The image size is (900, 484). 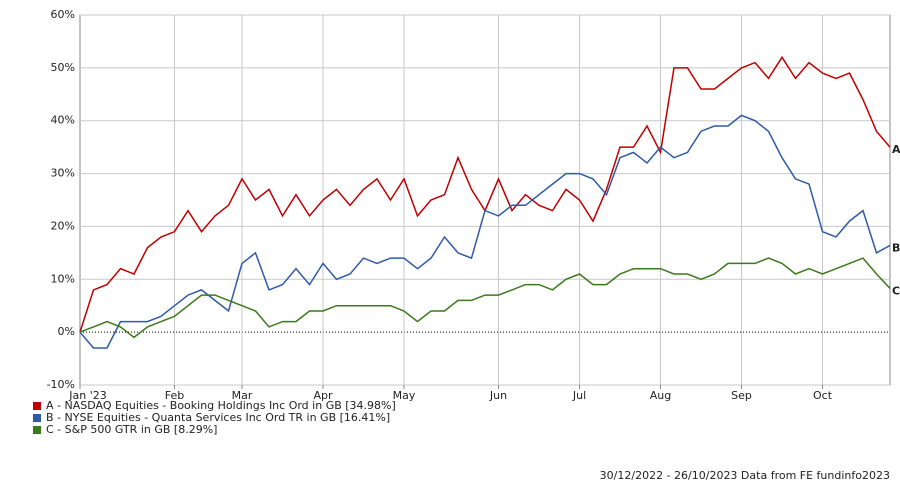 What do you see at coordinates (63, 14) in the screenshot?
I see `y-tick-label: 60%` at bounding box center [63, 14].